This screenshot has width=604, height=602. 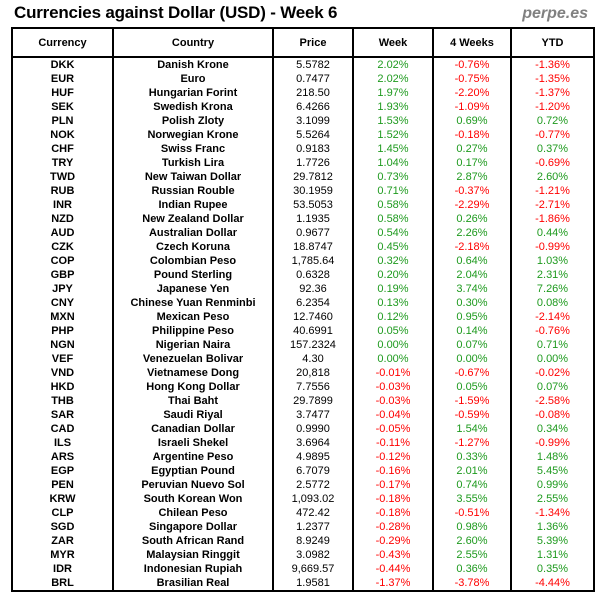 What do you see at coordinates (193, 121) in the screenshot?
I see `country-cell: Polish Zloty` at bounding box center [193, 121].